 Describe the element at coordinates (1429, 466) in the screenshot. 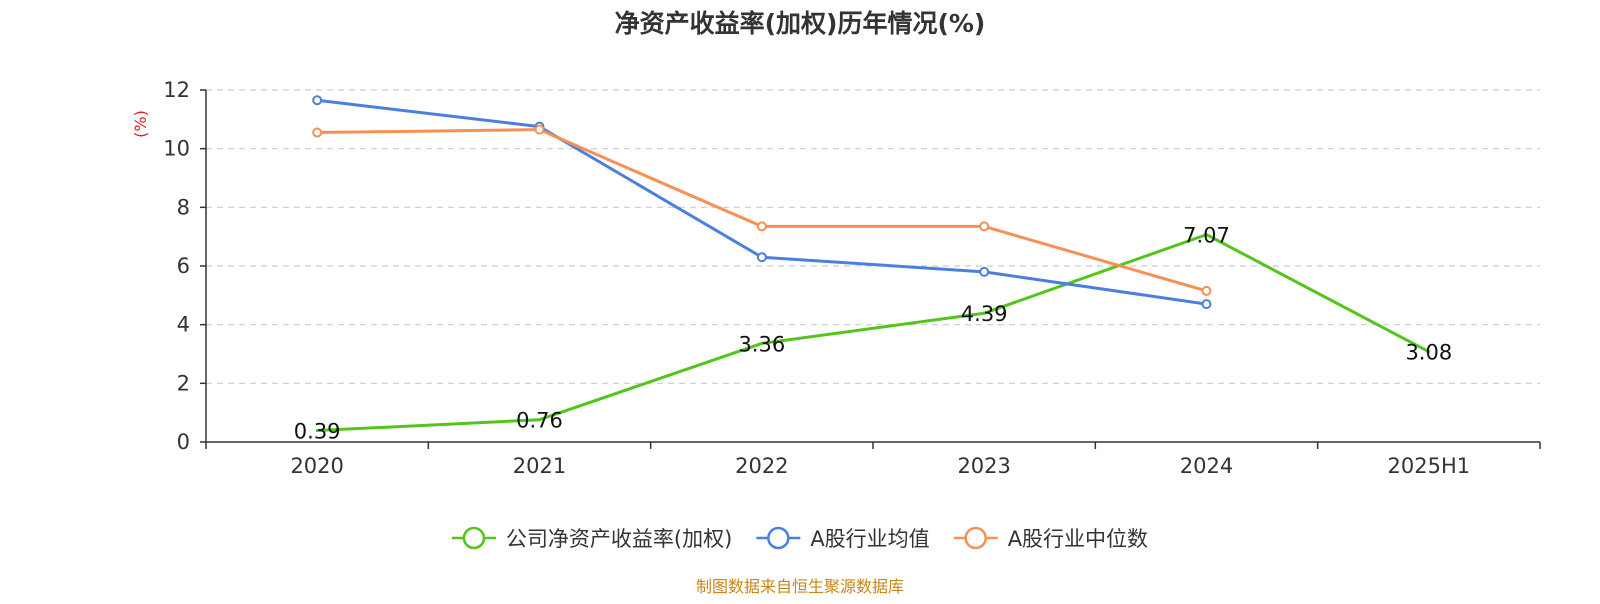

I see `x-tick-label: 2025H1` at that location.